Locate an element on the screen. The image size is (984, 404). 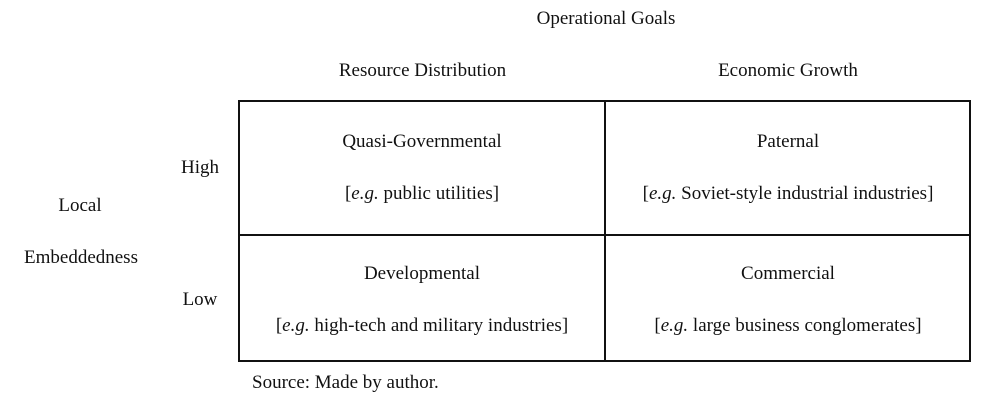
matrix-horizontal-divider is located at coordinates (604, 235).